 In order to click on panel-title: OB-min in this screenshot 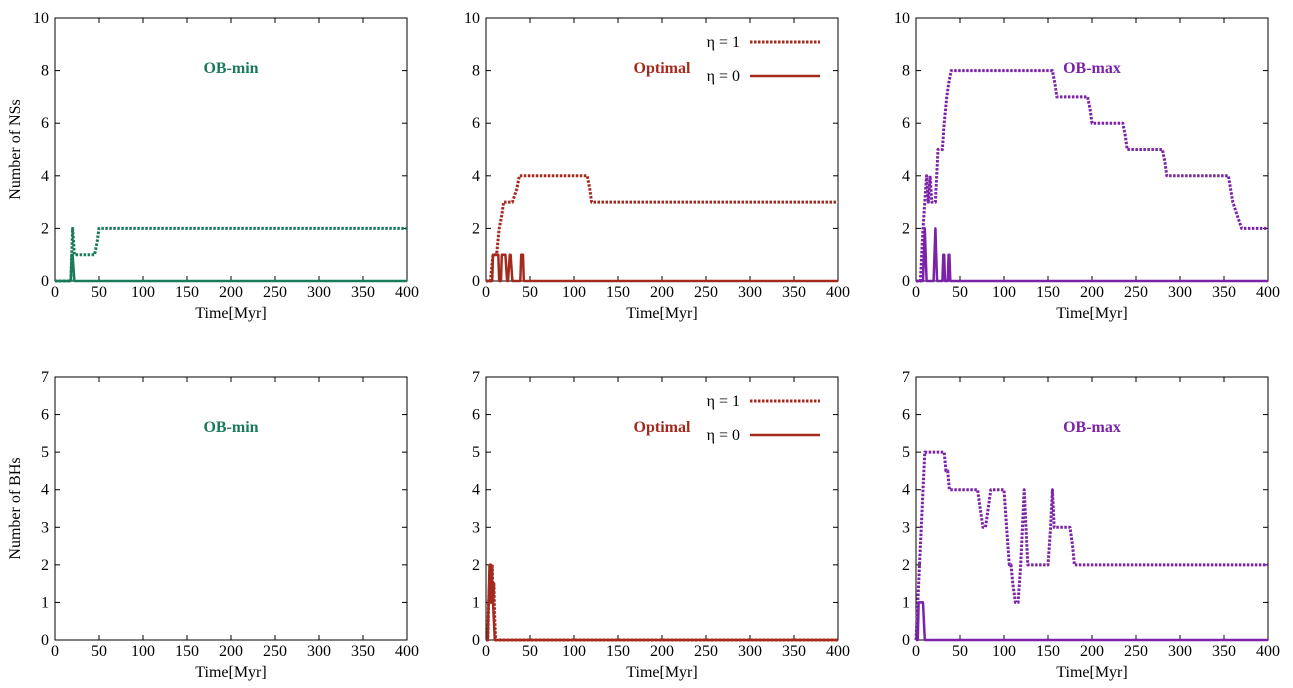, I will do `click(230, 68)`.